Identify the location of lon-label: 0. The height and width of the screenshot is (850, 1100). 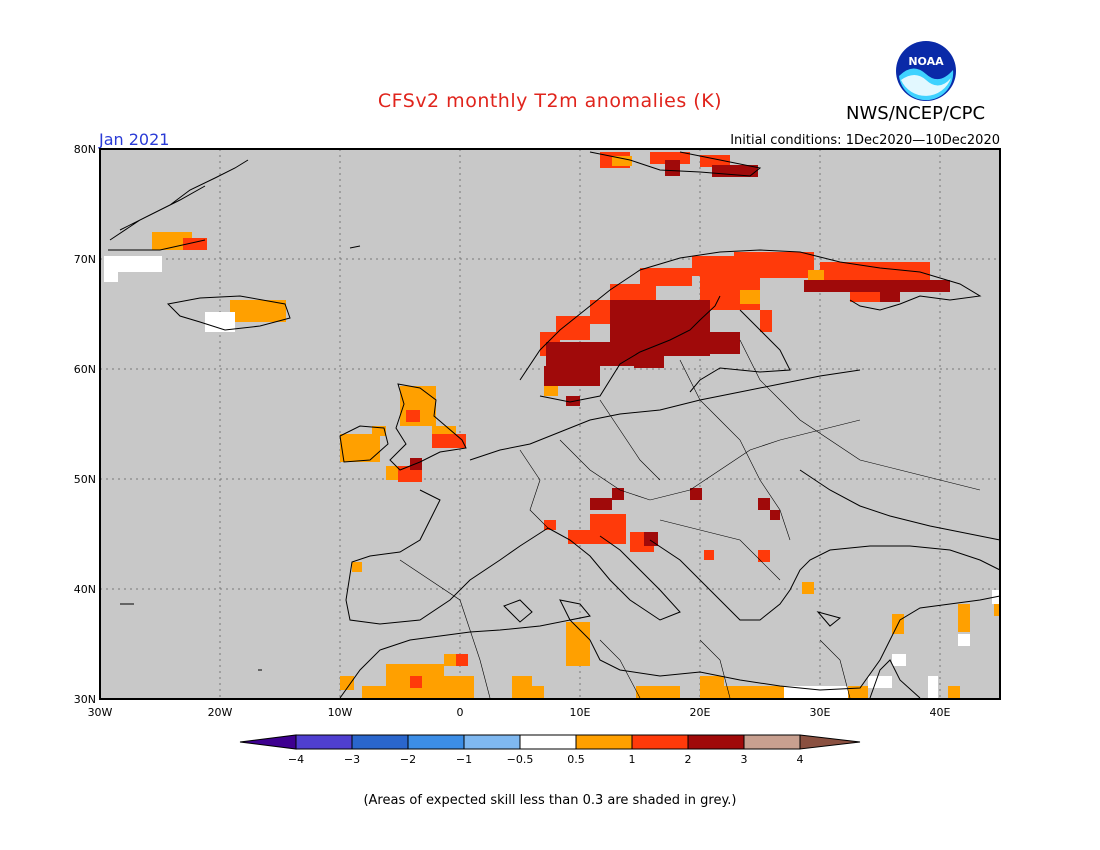
(460, 712).